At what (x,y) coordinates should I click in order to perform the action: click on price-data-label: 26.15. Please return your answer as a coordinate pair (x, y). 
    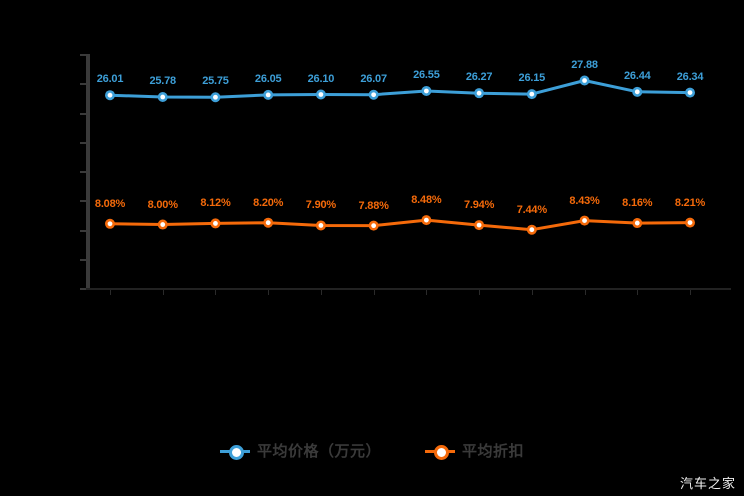
    Looking at the image, I should click on (532, 78).